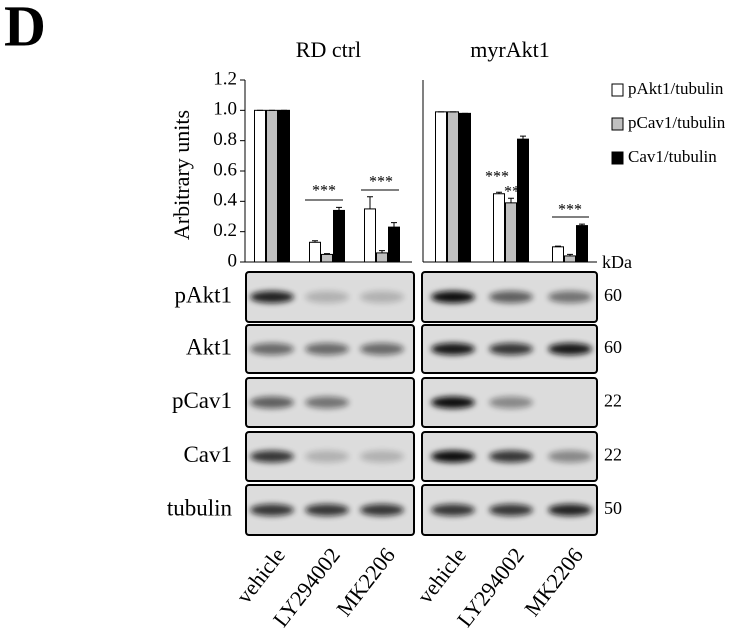  Describe the element at coordinates (672, 156) in the screenshot. I see `legend-label: Cav1/tubulin` at that location.